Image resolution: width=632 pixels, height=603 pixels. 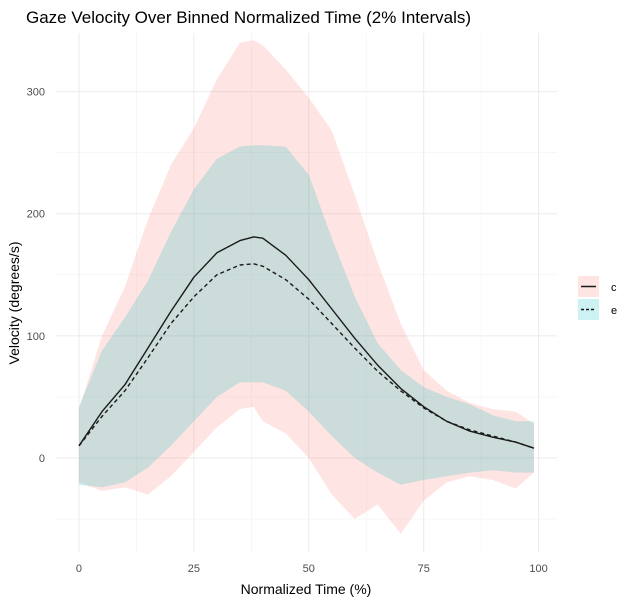 What do you see at coordinates (79, 569) in the screenshot?
I see `x-tick-label: 0` at bounding box center [79, 569].